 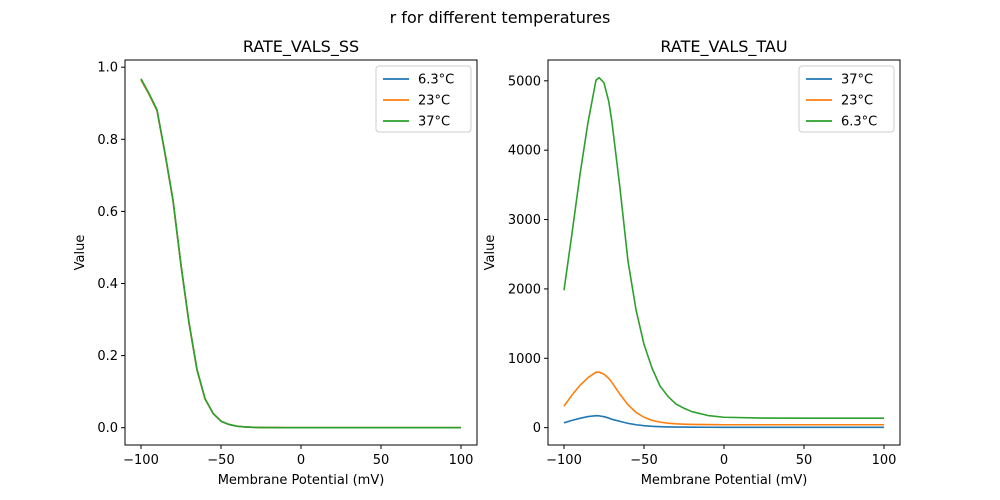 I want to click on x-tick-label-ss-1: −50, so click(x=220, y=460).